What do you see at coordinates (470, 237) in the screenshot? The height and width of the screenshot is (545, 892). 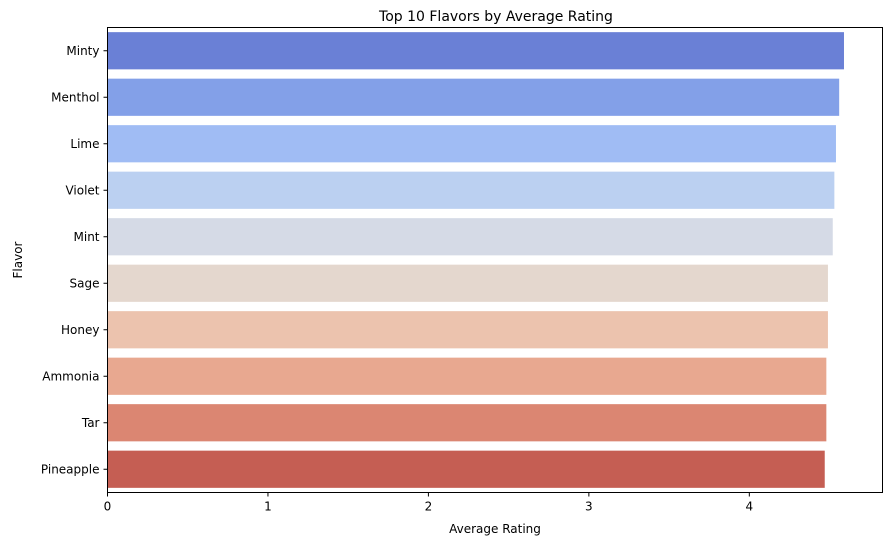 I see `bar-mint` at bounding box center [470, 237].